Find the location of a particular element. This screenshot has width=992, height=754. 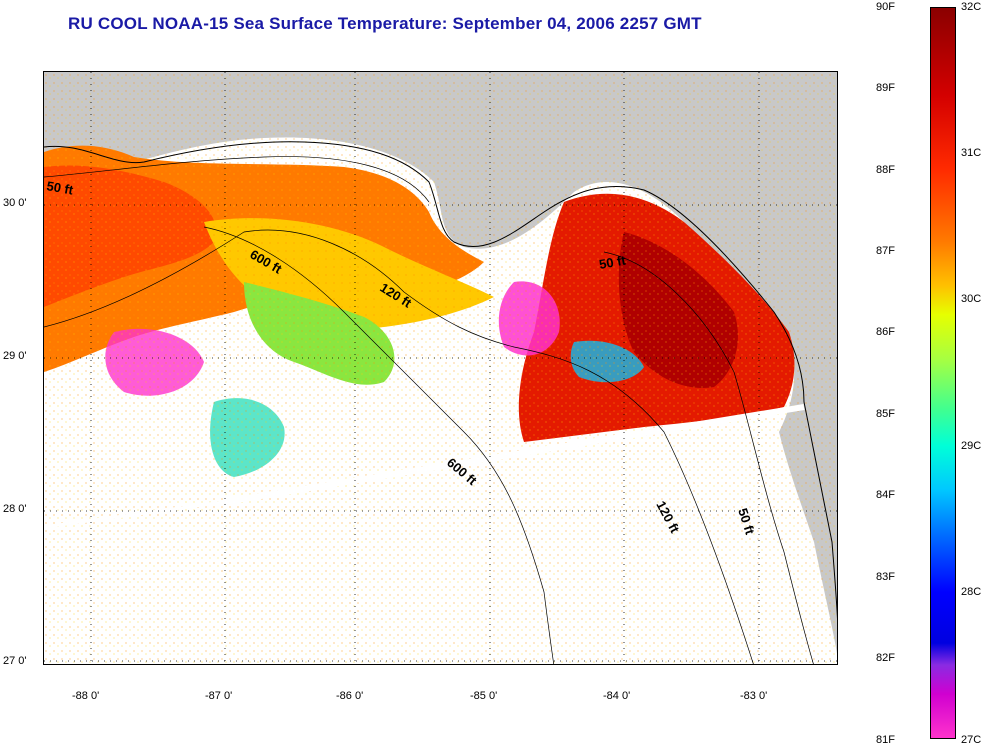

temperature-colorbar is located at coordinates (943, 373).